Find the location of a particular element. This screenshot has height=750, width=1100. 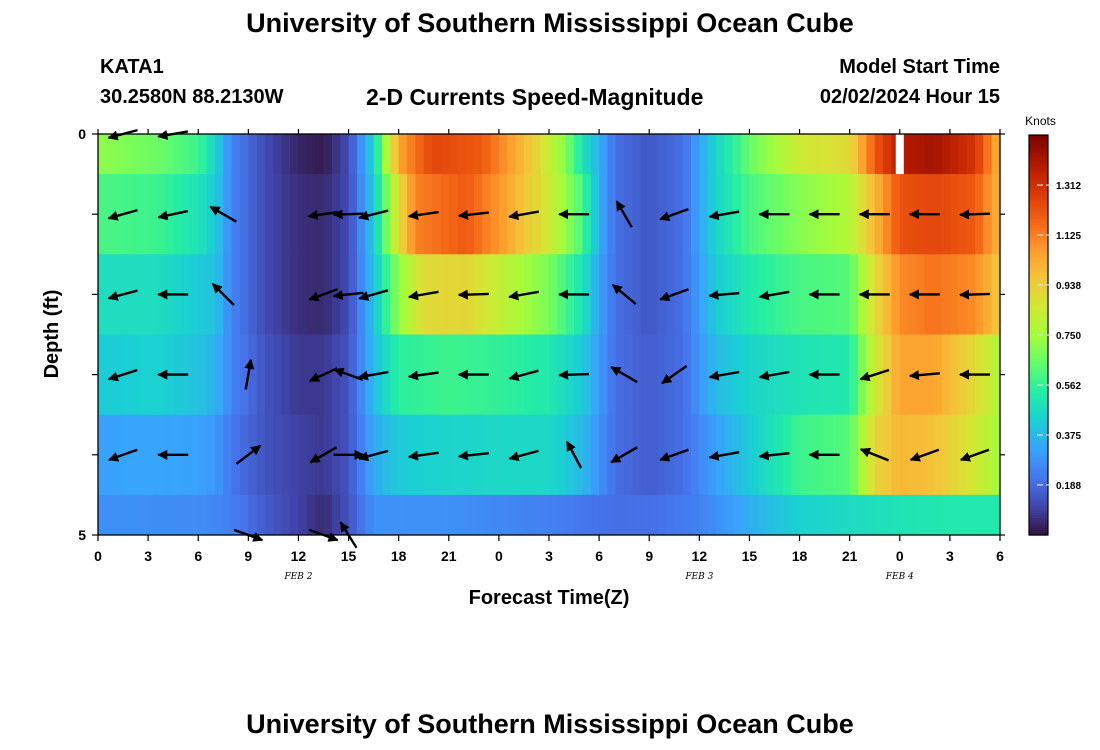

y-tick-label: 0 is located at coordinates (82, 134).